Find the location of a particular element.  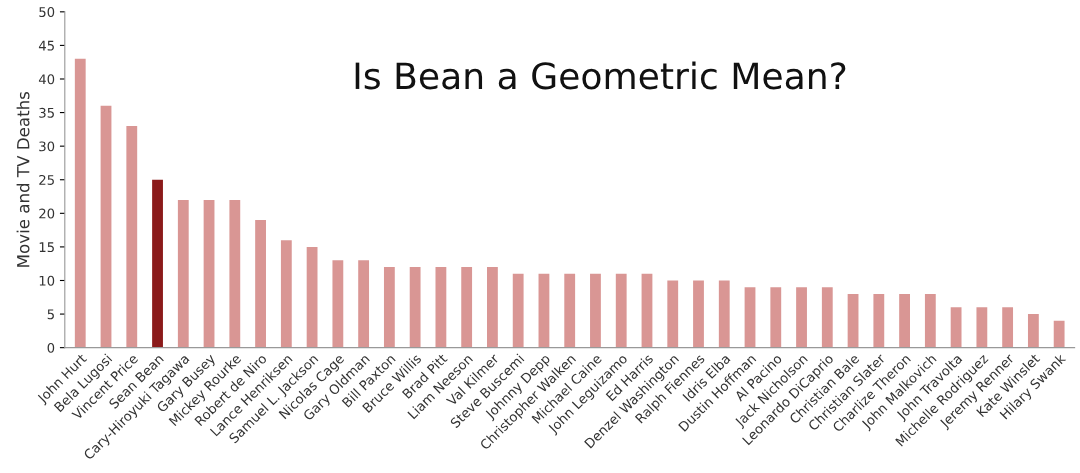

y-tick-label: 15 is located at coordinates (46, 247).